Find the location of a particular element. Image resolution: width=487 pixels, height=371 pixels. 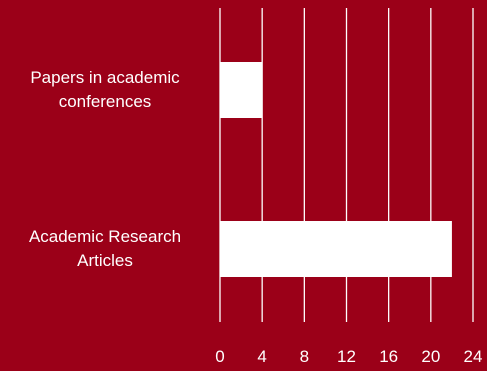

x-tick-label: 12 is located at coordinates (346, 356).